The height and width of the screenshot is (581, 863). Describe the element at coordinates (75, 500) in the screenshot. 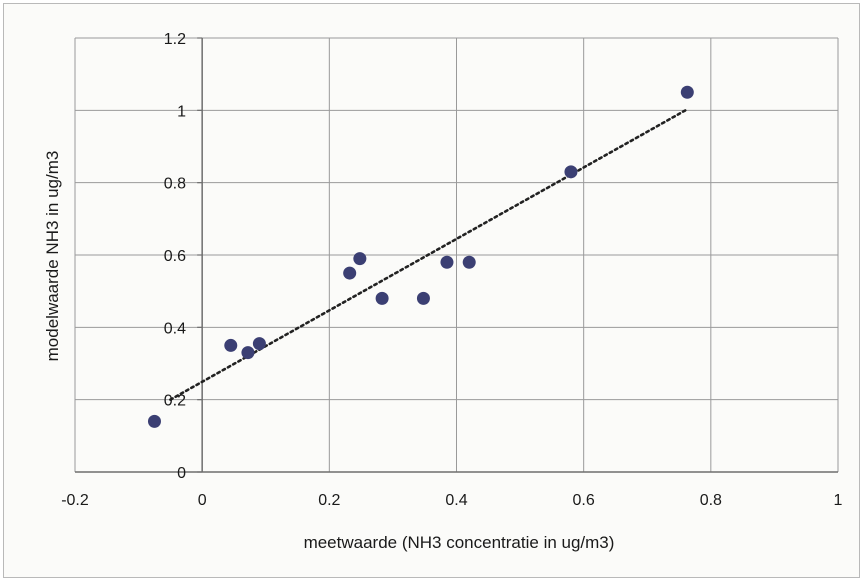

I see `x-tick-label: -0.2` at that location.